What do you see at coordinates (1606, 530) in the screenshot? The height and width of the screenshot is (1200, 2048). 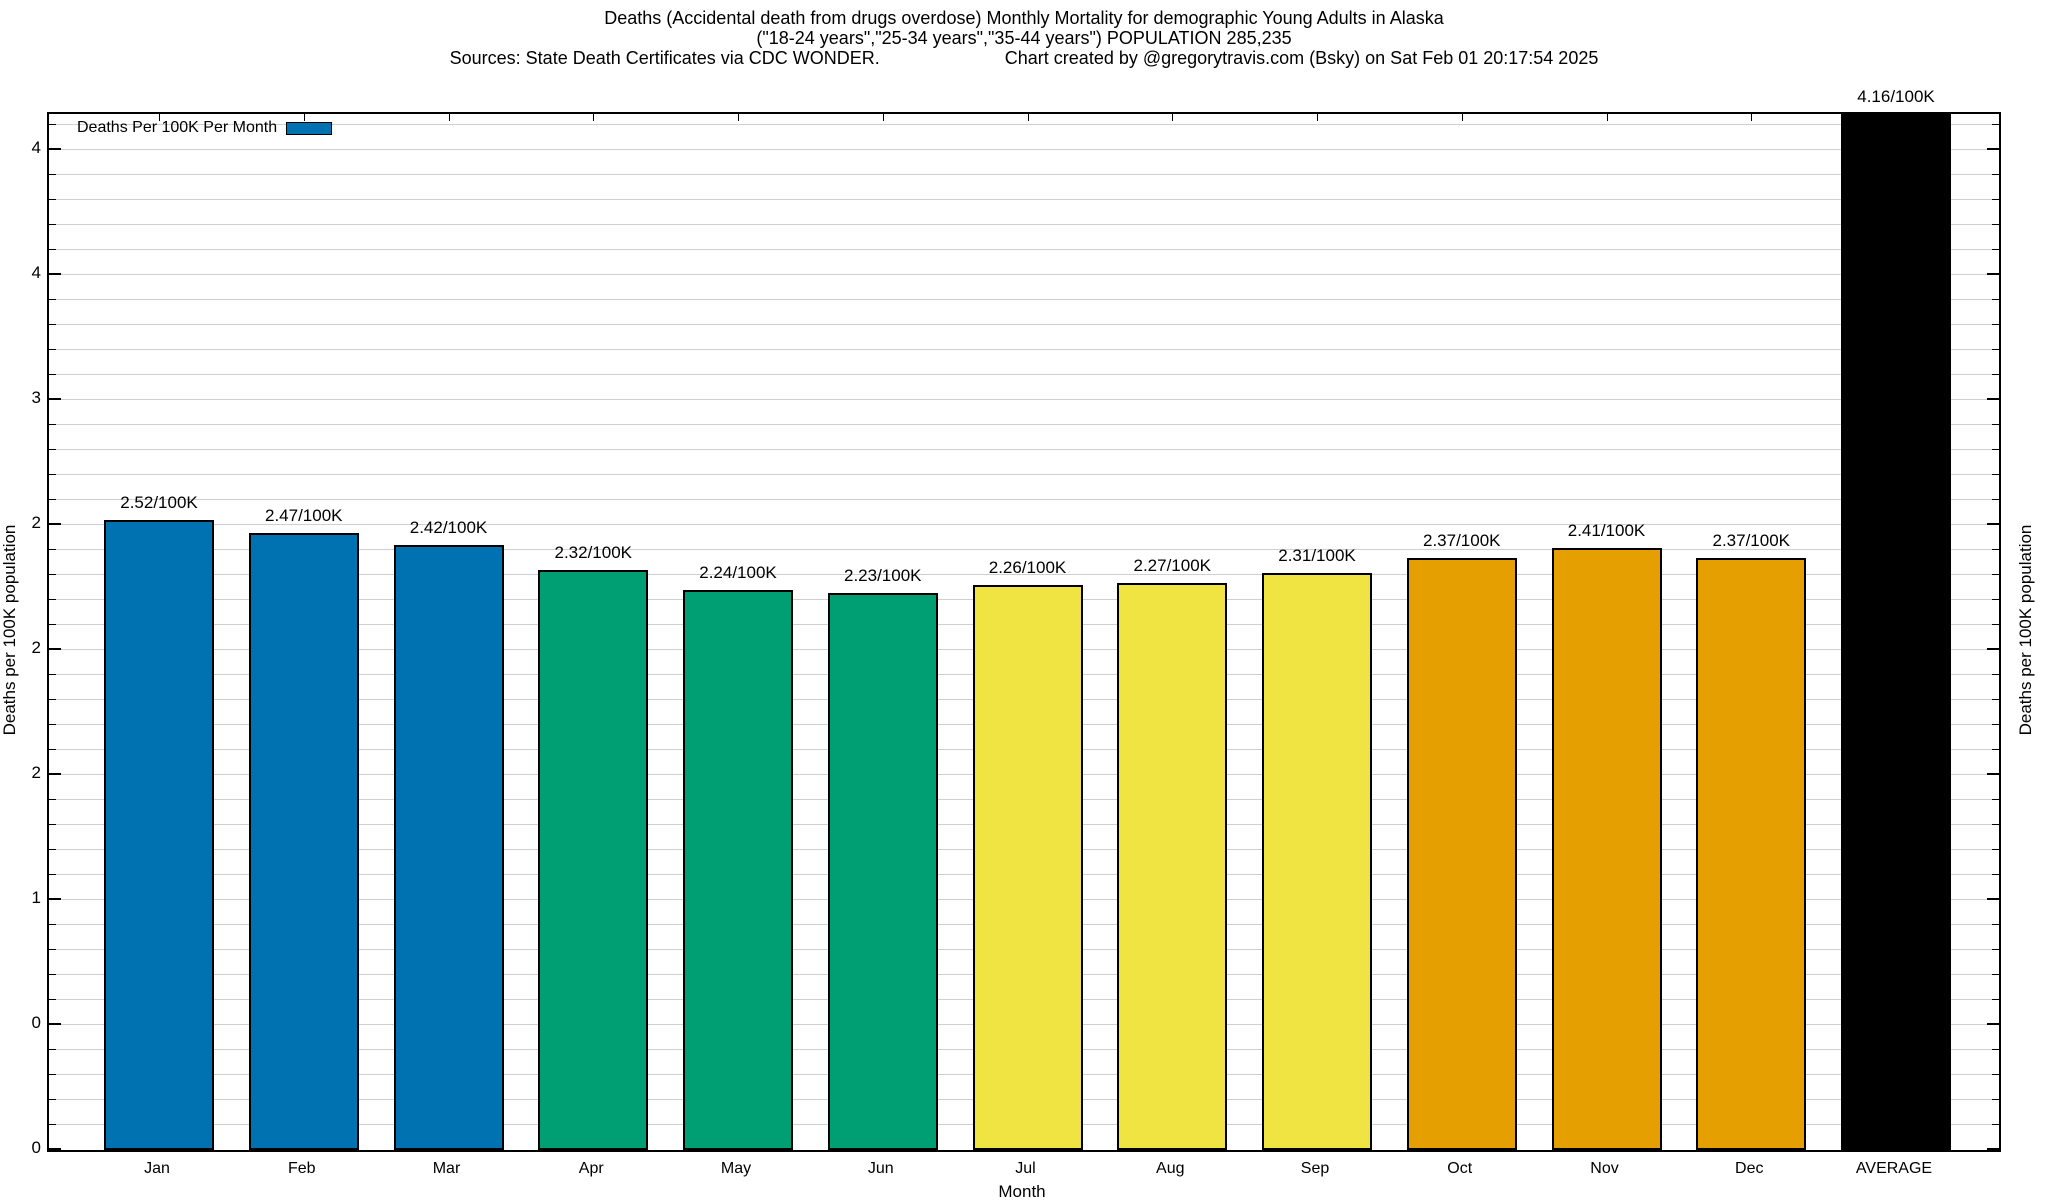 I see `bar-value-label-nov: 2.41/100K` at bounding box center [1606, 530].